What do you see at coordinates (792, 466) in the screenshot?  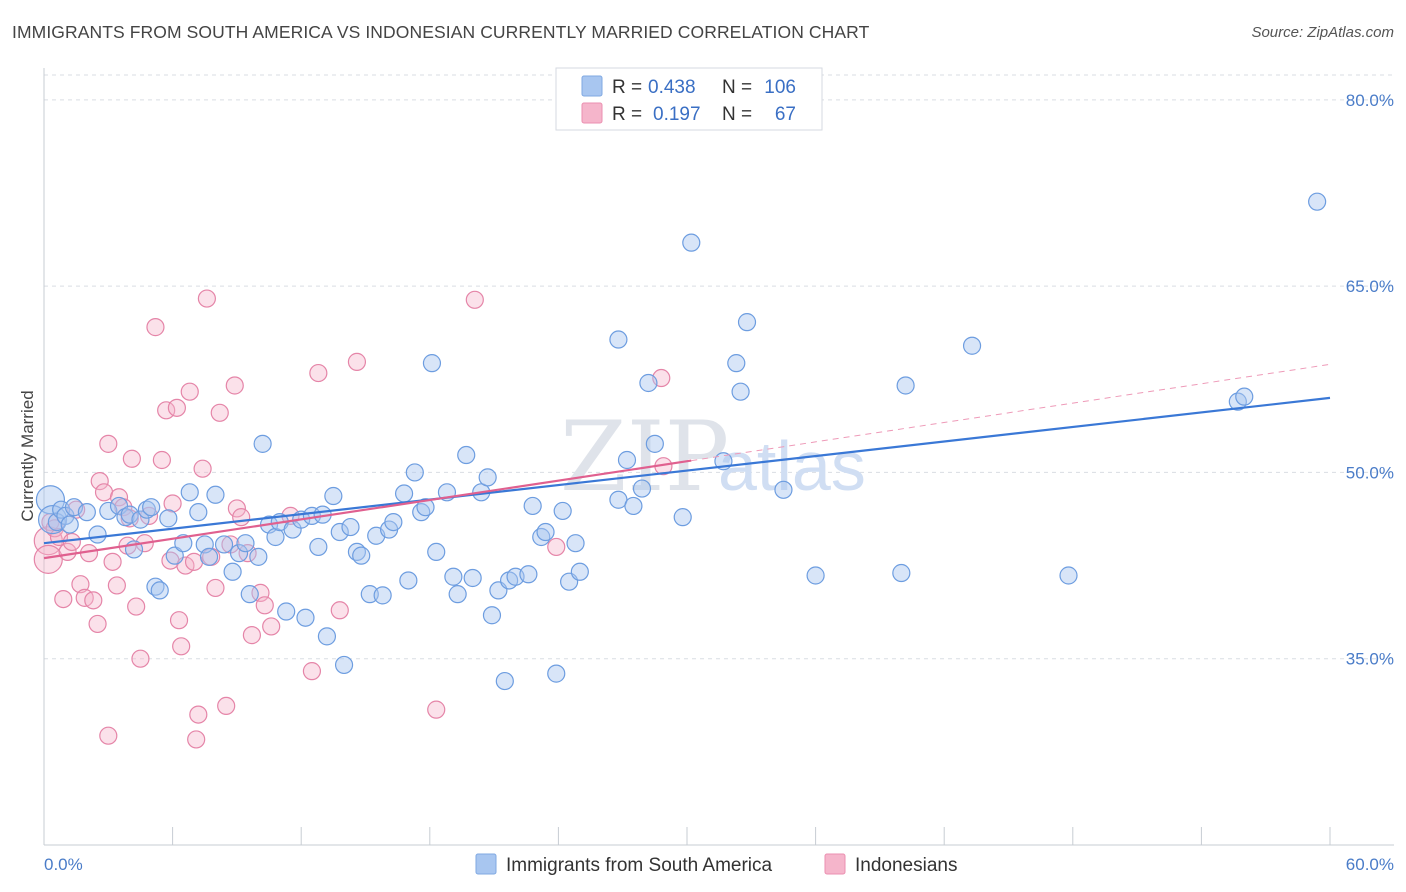 I see `watermark-atlas: atlas` at bounding box center [792, 466].